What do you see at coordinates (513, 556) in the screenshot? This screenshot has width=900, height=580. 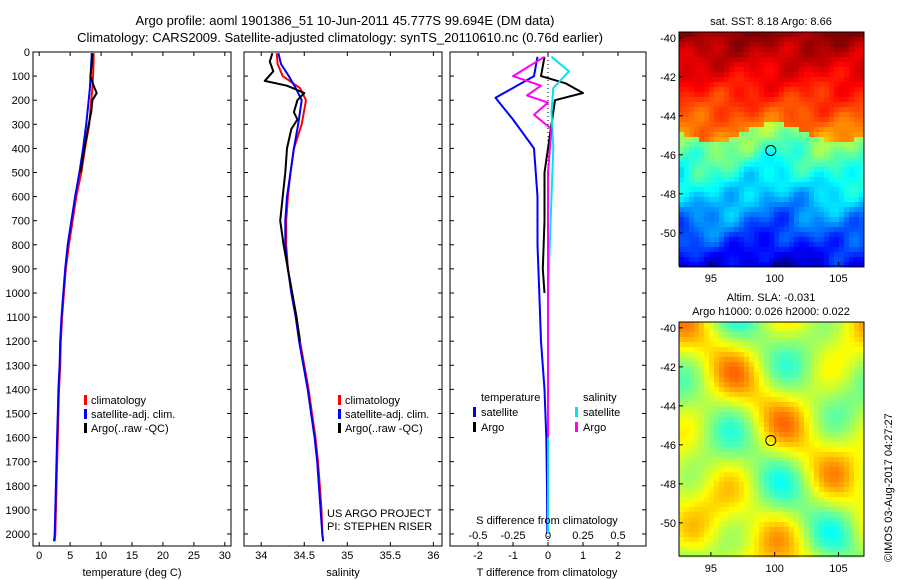 I see `diff-xtick-label: -1` at bounding box center [513, 556].